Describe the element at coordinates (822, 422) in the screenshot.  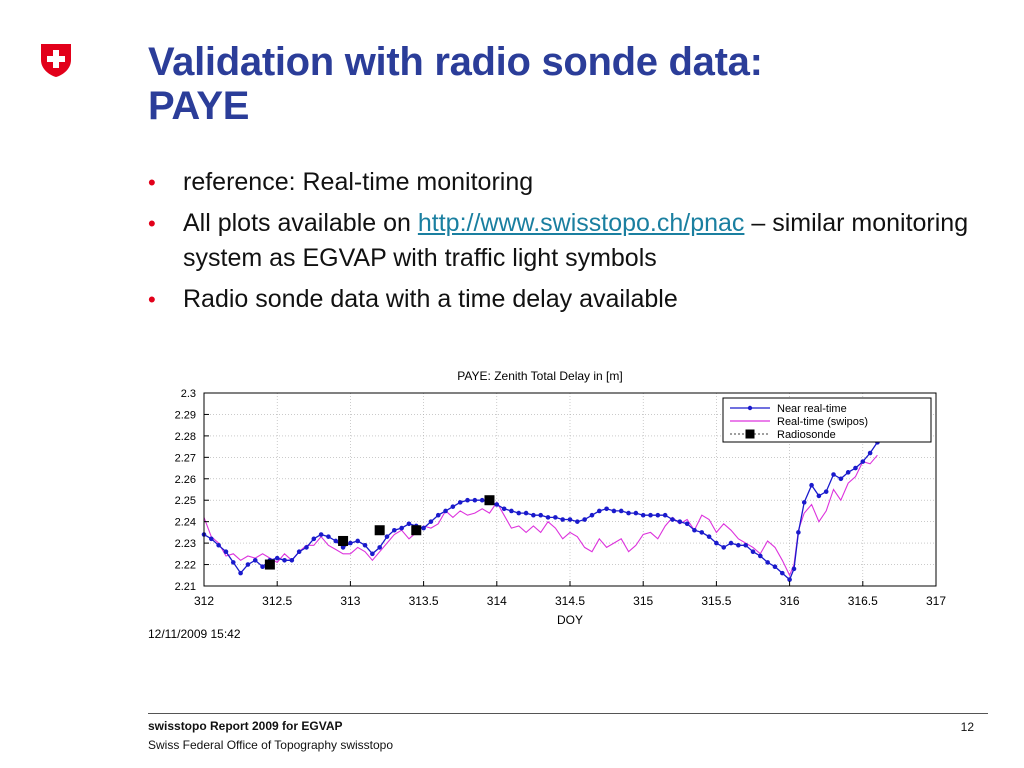
I see `legend-label-real-time: Real-time (swipos)` at that location.